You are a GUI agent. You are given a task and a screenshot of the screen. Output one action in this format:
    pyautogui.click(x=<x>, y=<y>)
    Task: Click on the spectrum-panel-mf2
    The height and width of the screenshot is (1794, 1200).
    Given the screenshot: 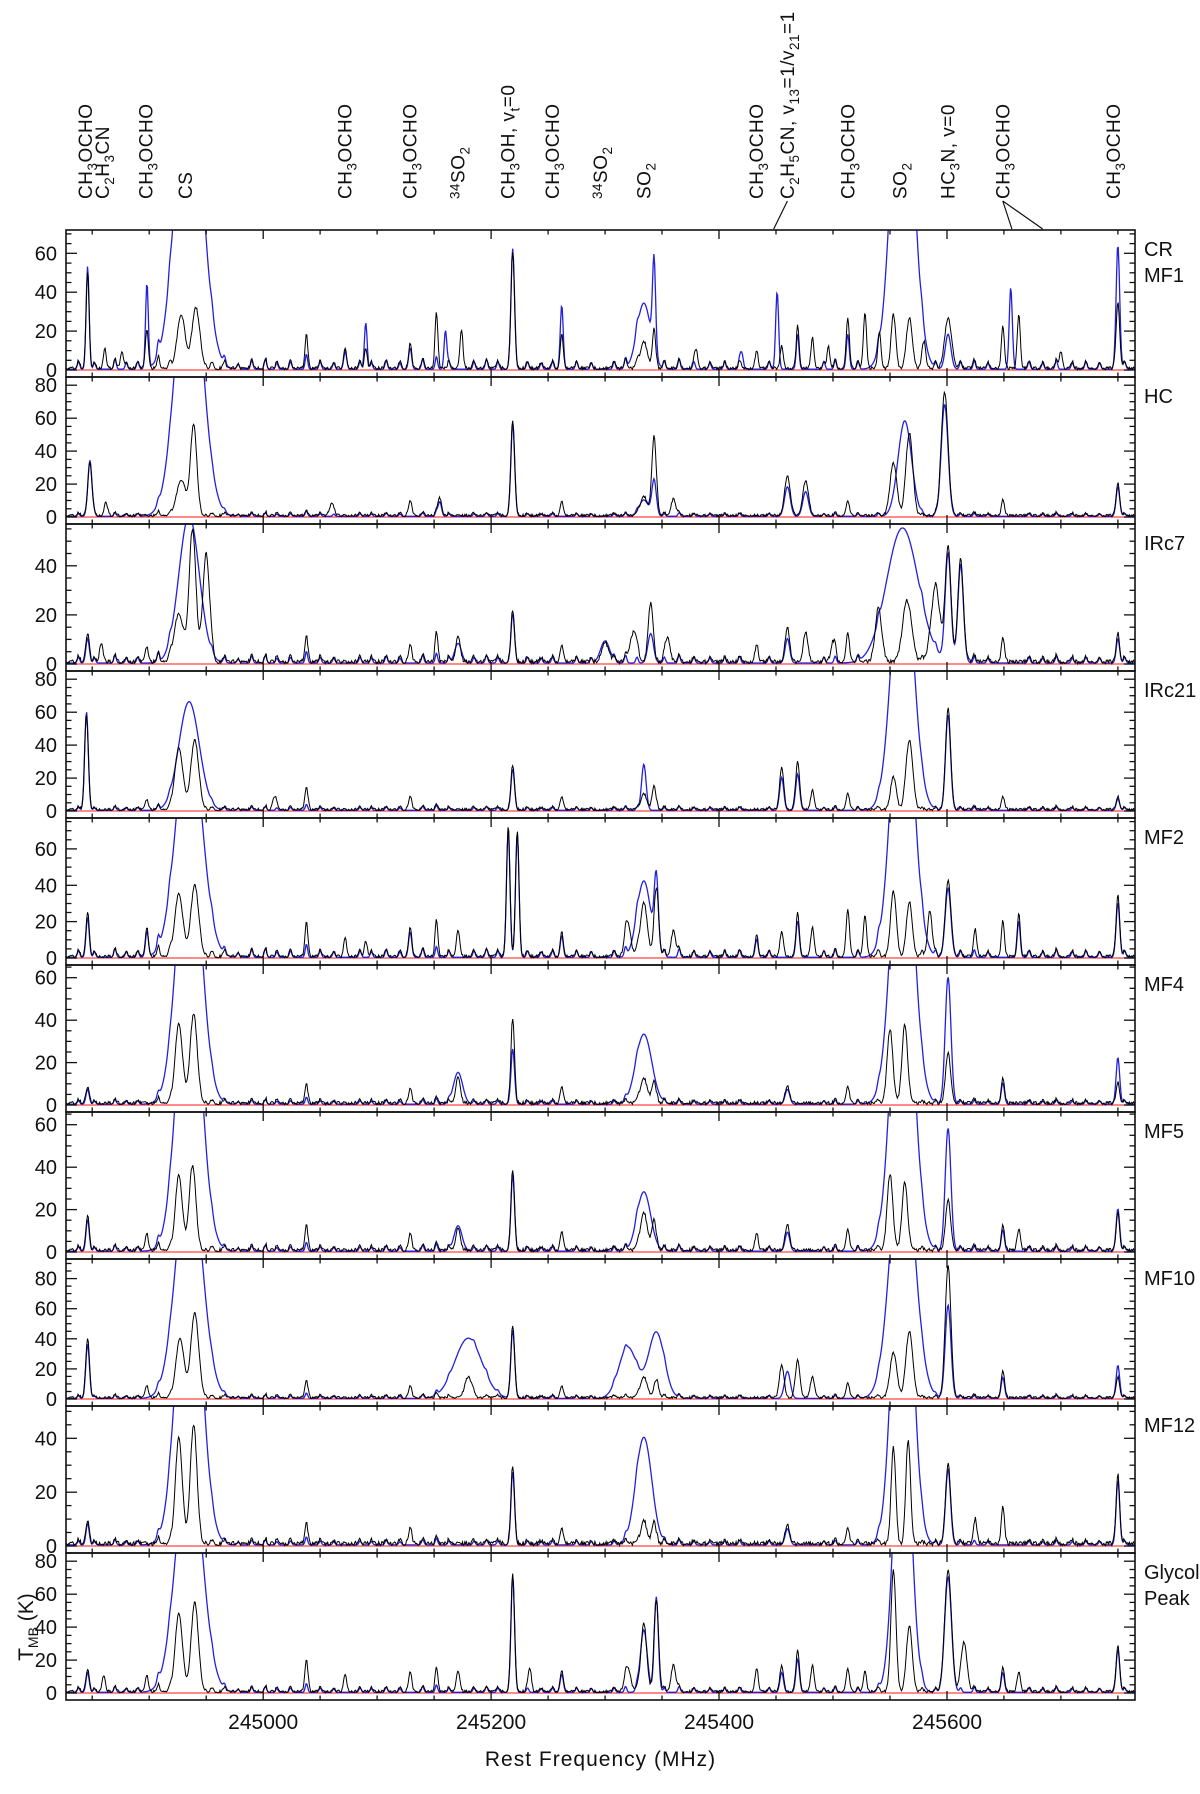 What is the action you would take?
    pyautogui.click(x=600, y=889)
    